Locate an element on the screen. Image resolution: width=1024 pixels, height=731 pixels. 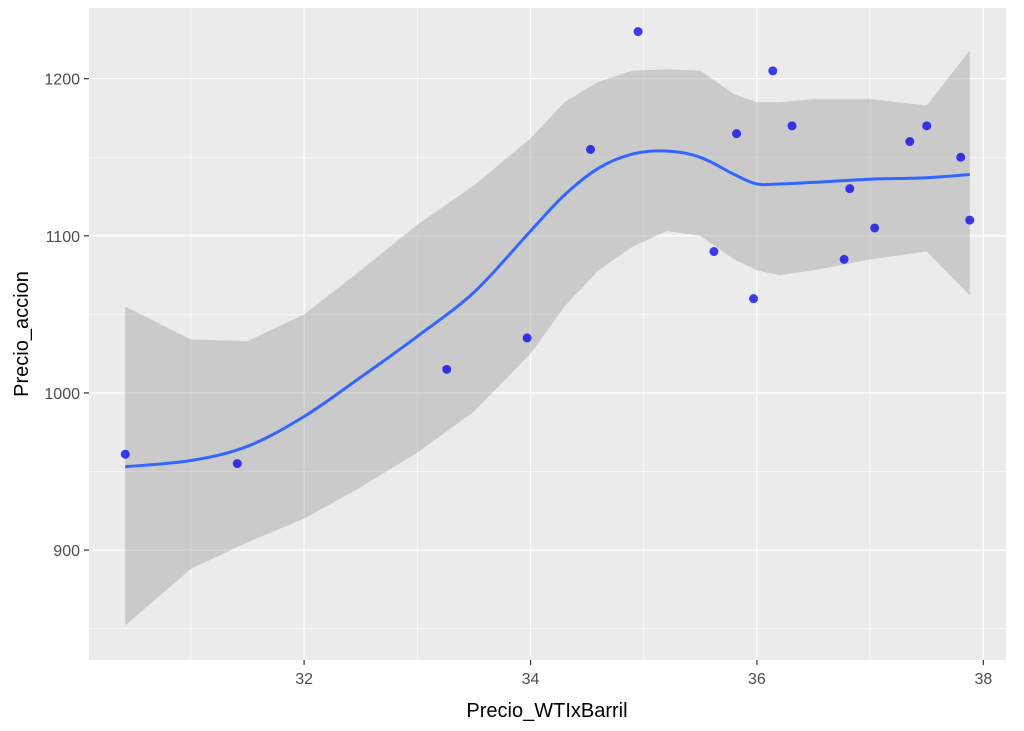
x-tick-label: 32 is located at coordinates (304, 679).